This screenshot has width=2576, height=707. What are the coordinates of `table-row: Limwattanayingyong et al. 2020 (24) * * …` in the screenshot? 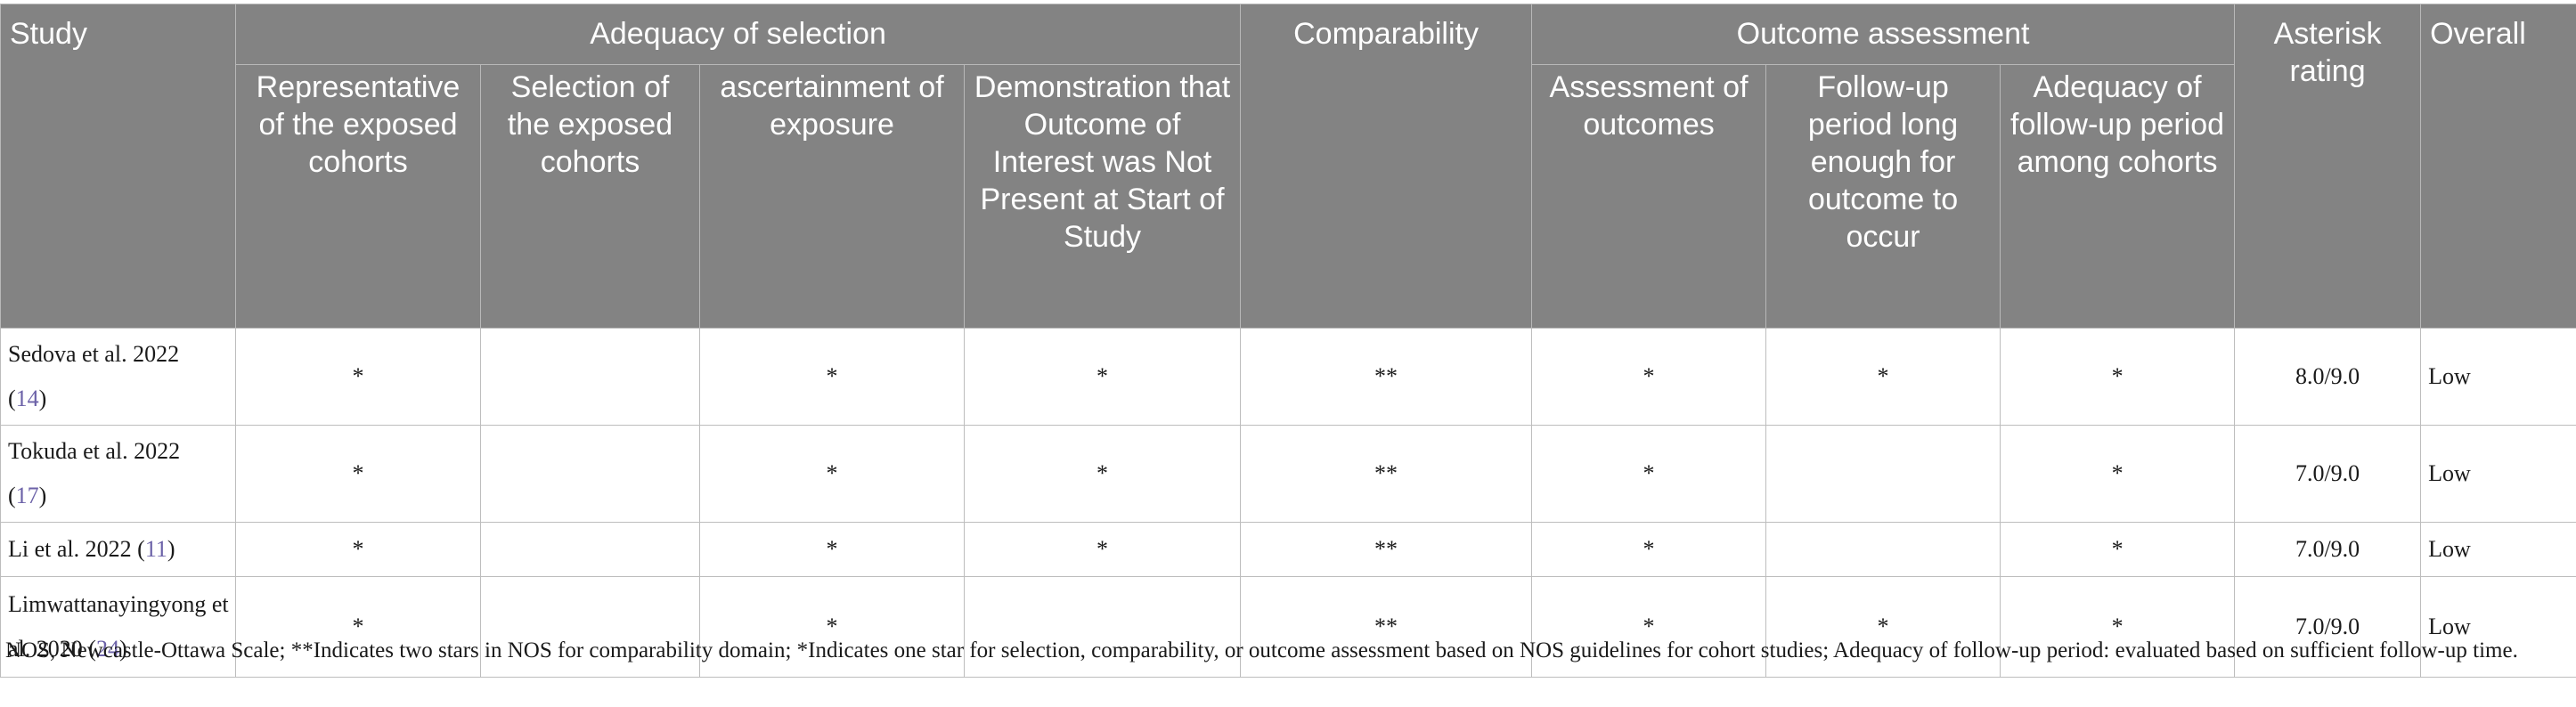 It's located at (1288, 627).